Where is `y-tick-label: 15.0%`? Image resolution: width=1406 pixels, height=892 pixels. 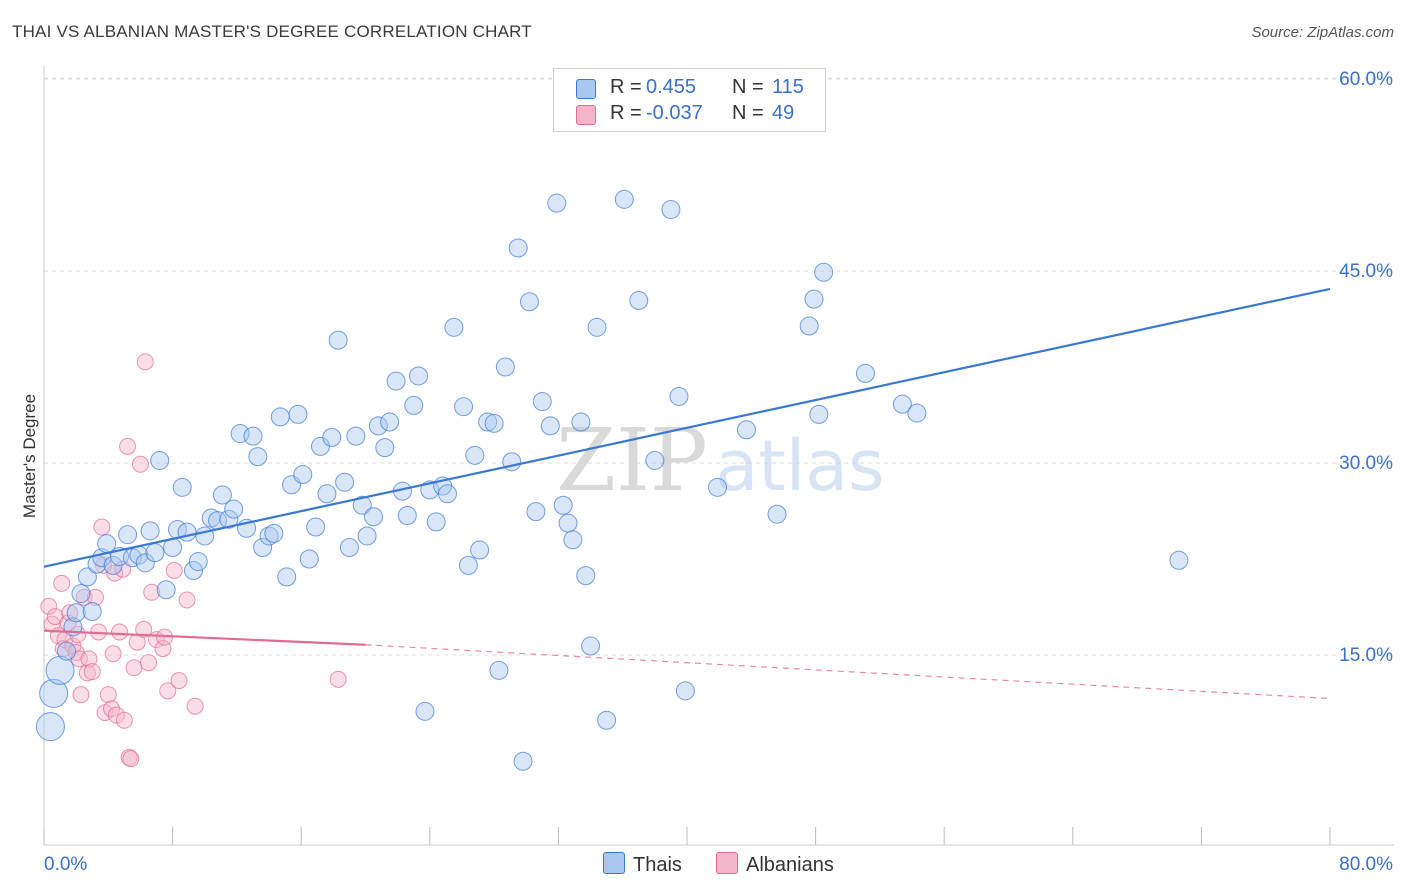 y-tick-label: 15.0% is located at coordinates (1366, 655).